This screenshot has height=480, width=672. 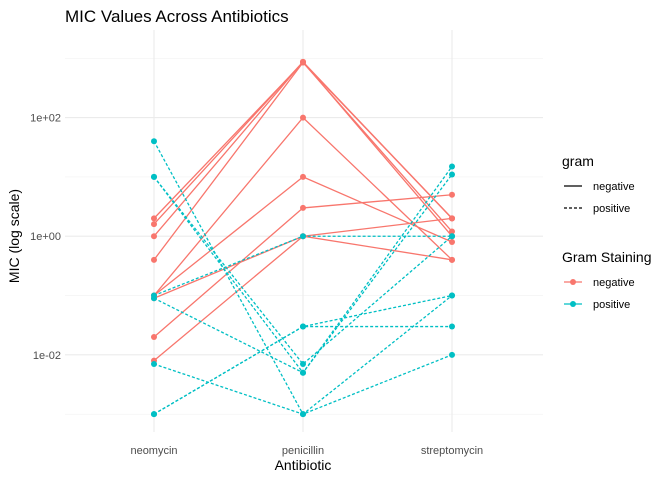 What do you see at coordinates (452, 451) in the screenshot?
I see `x-tick-label: streptomycin` at bounding box center [452, 451].